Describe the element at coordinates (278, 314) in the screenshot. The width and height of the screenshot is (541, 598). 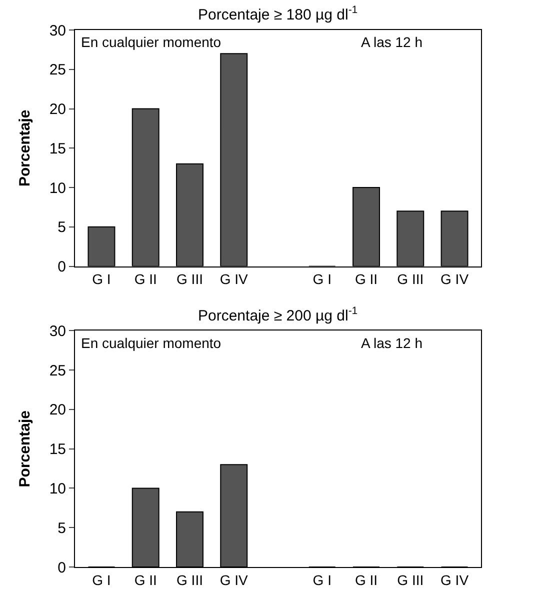
I see `chart-title: Porcentaje ≥ 200 µg dl$^{-1}$` at that location.